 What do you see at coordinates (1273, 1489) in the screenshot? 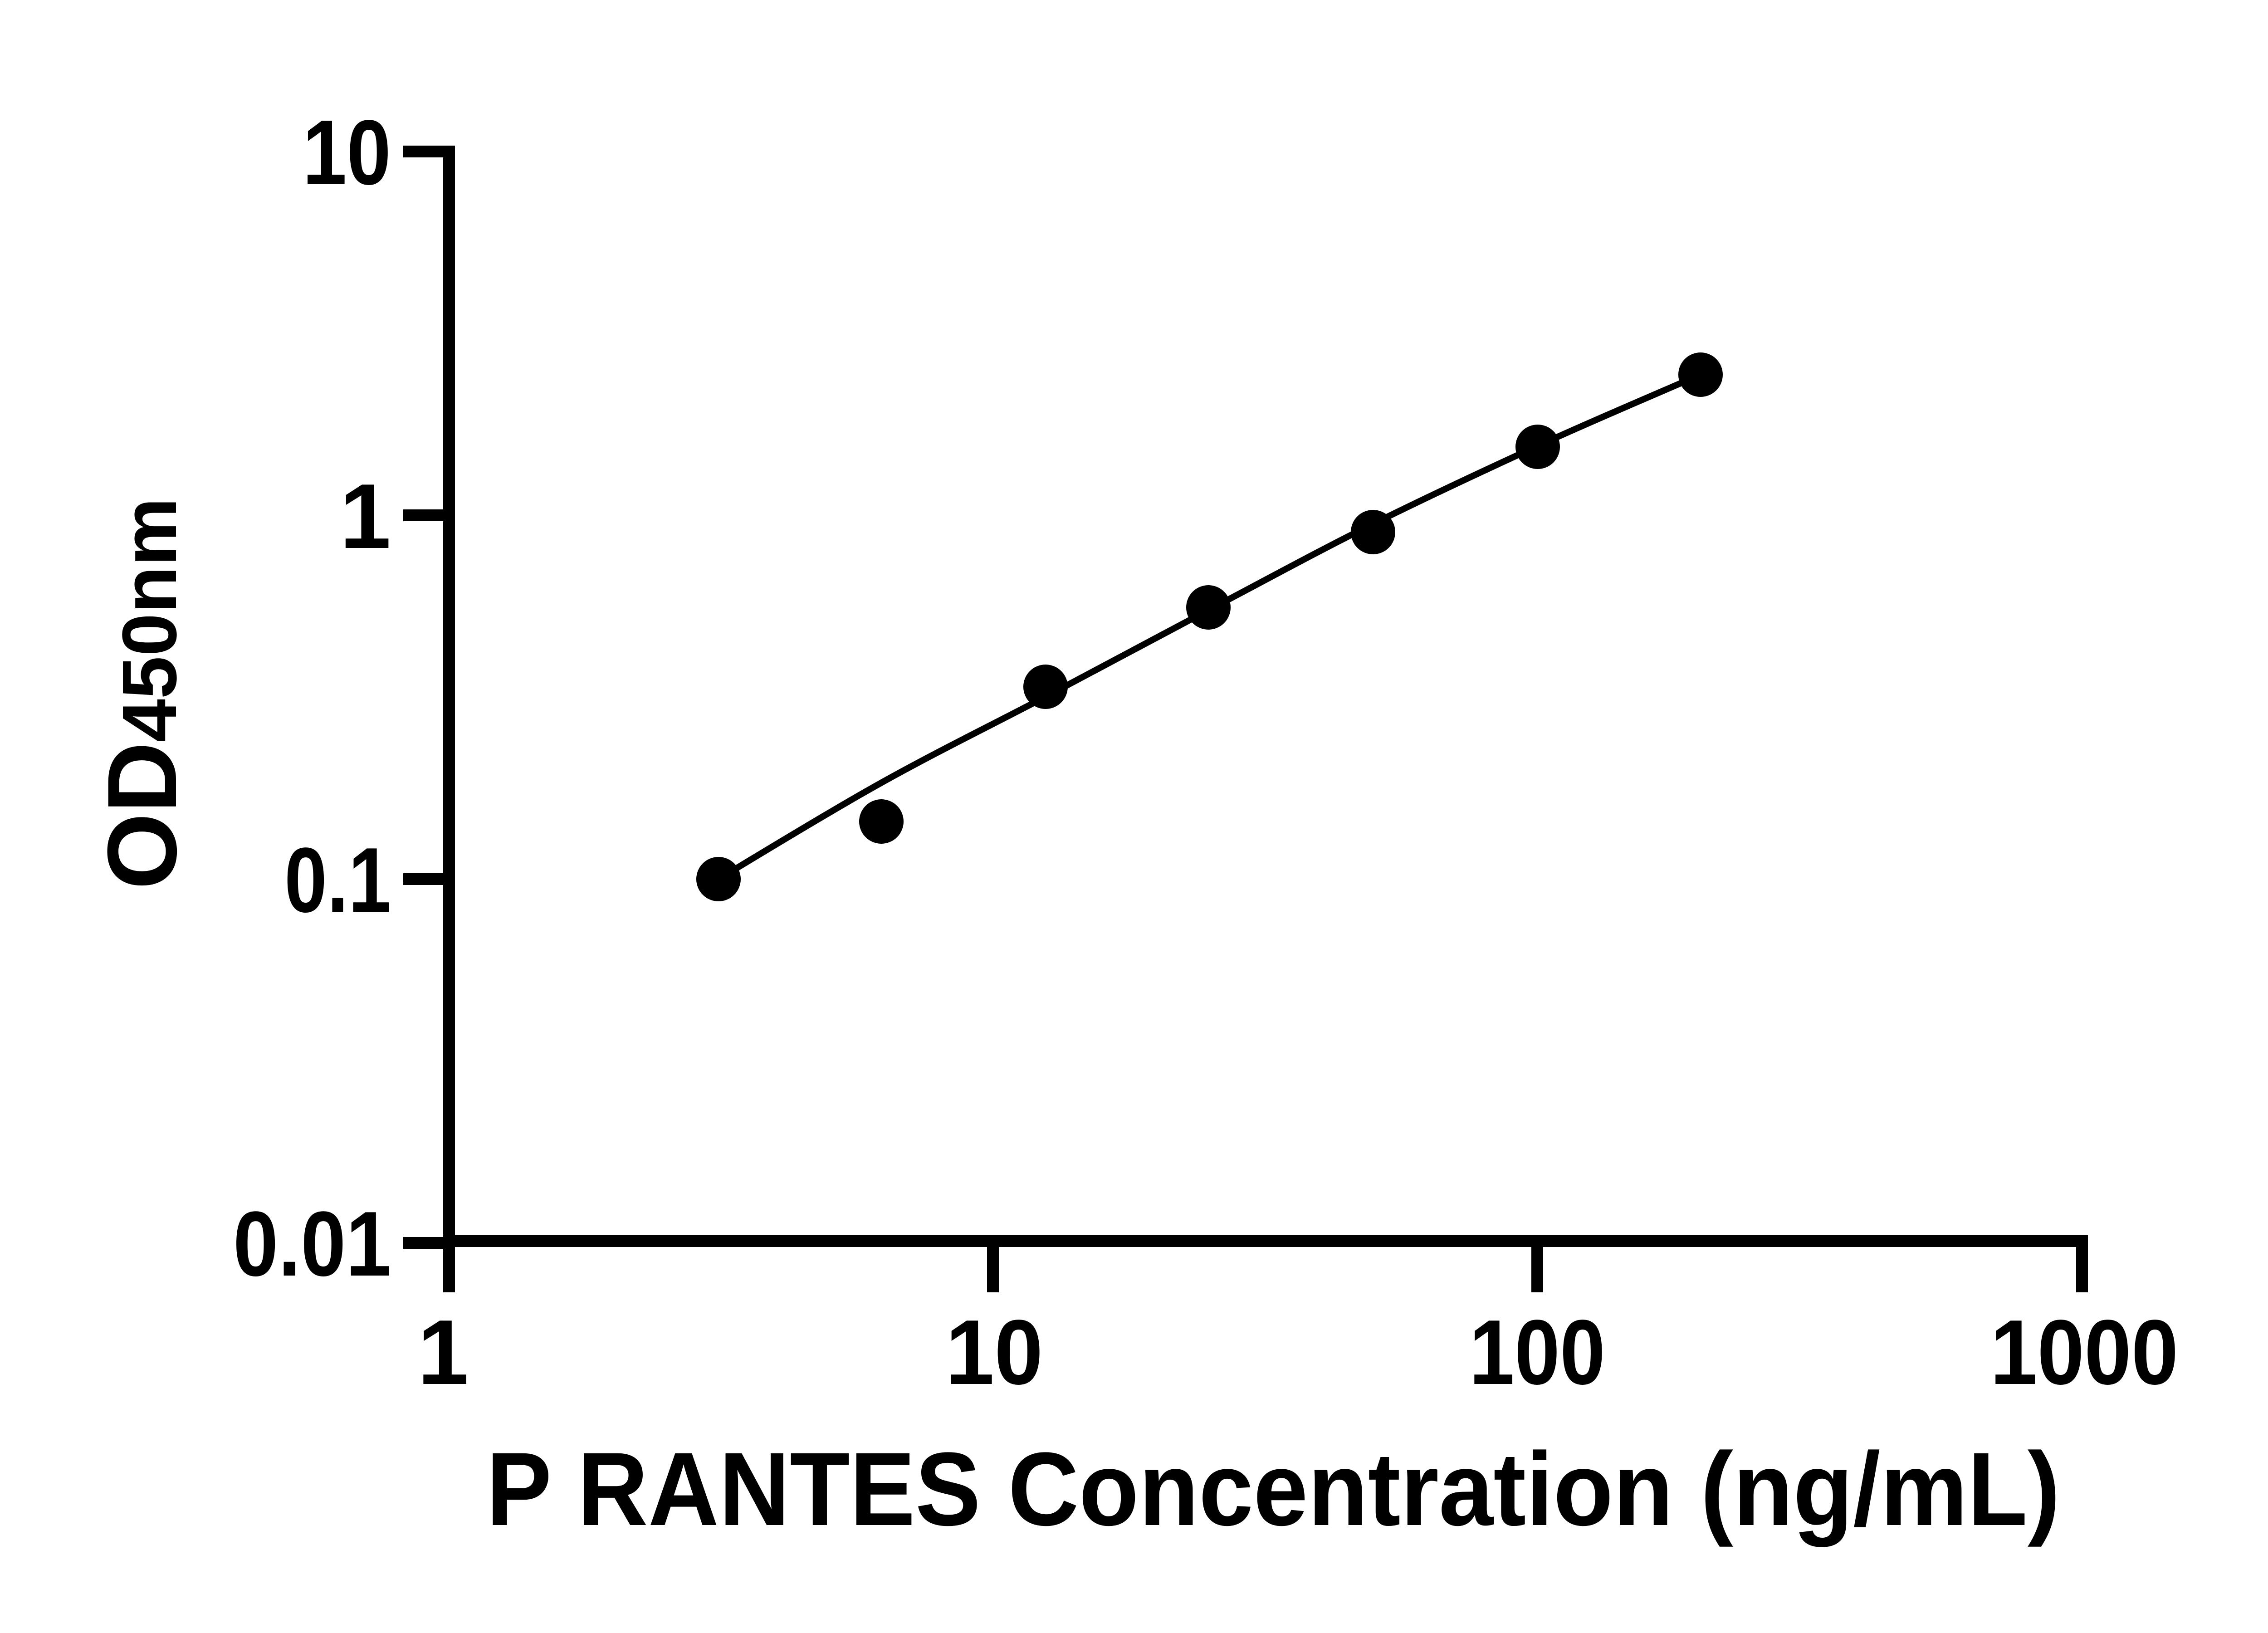
I see `svg-text: P RANTES Concentration (ng/mL)` at bounding box center [1273, 1489].